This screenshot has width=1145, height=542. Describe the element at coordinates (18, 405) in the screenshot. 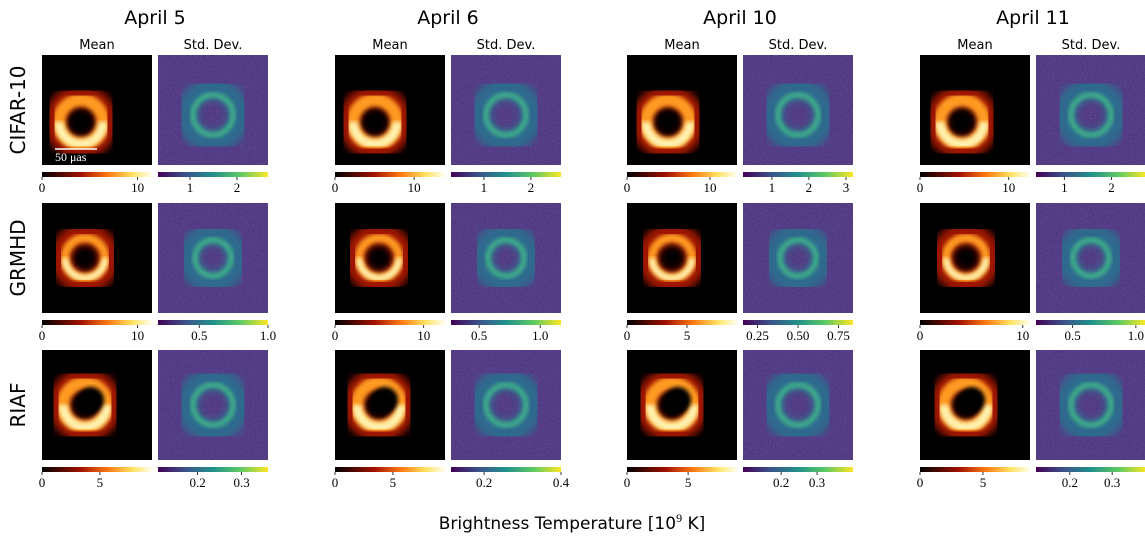

I see `row-label: RIAF` at that location.